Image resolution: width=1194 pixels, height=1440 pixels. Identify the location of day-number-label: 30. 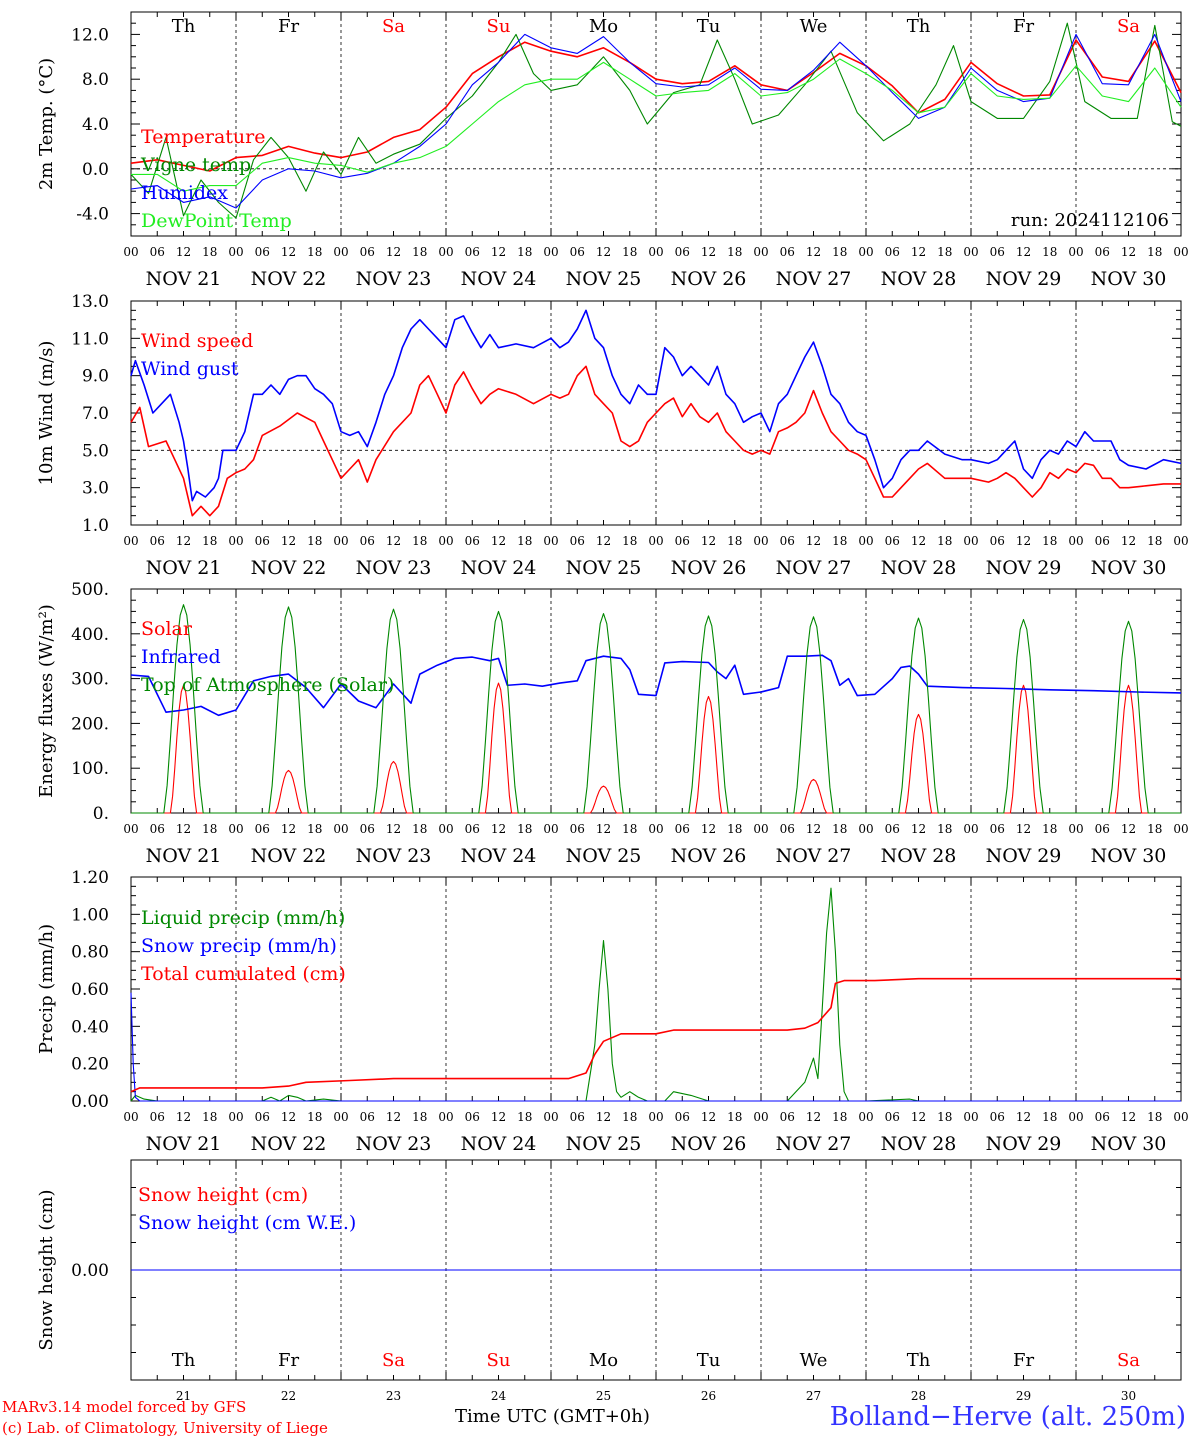
(1128, 1394).